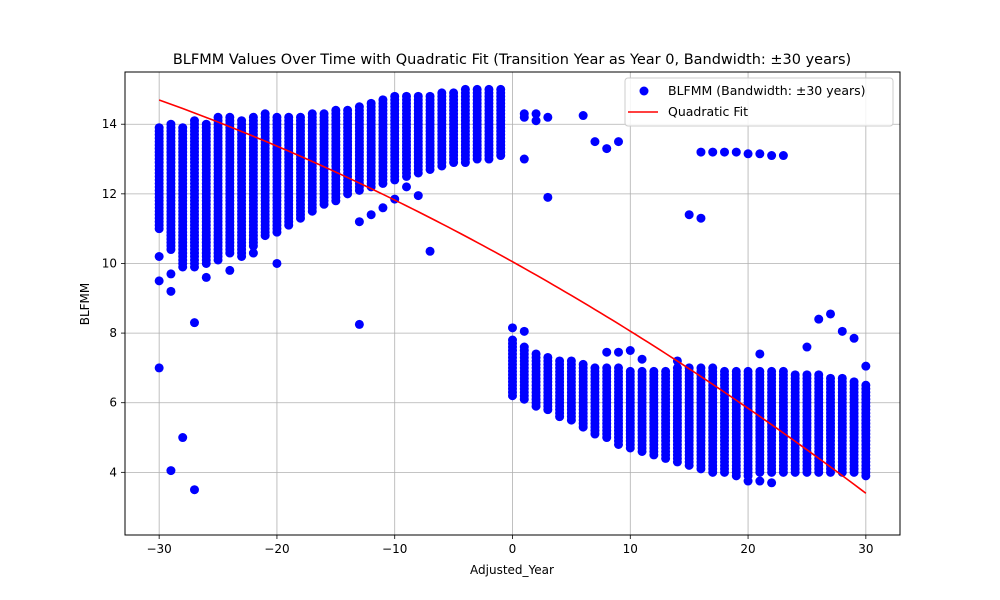 The width and height of the screenshot is (1000, 600). I want to click on y-tick-label: 10, so click(109, 263).